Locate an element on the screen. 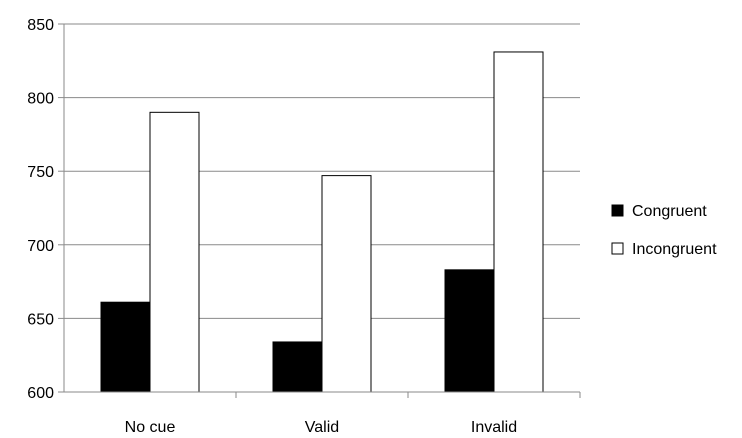  legend-swatch-congruent is located at coordinates (617, 210).